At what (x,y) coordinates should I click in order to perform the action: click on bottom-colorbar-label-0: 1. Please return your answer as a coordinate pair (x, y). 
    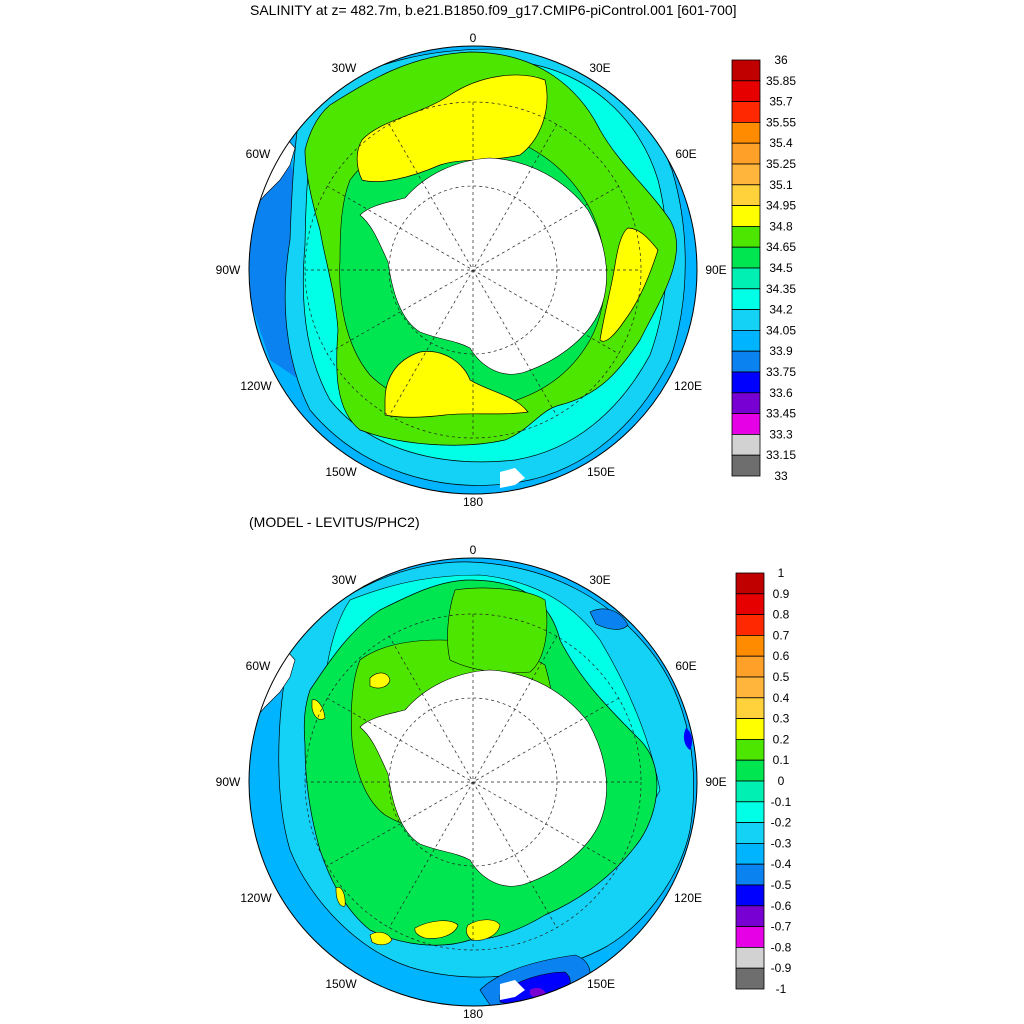
    Looking at the image, I should click on (781, 573).